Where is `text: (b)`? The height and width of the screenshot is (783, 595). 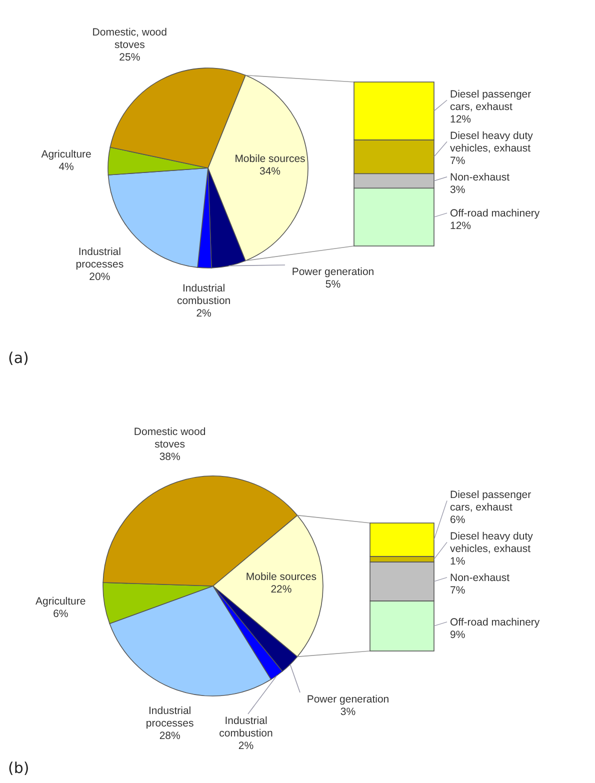 text: (b) is located at coordinates (19, 768).